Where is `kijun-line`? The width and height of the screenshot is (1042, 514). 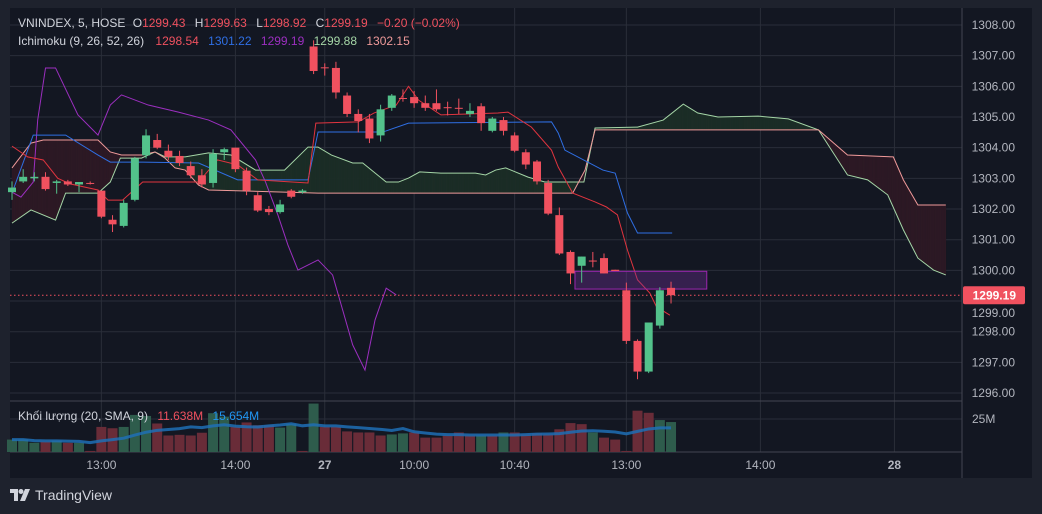
kijun-line is located at coordinates (342, 177).